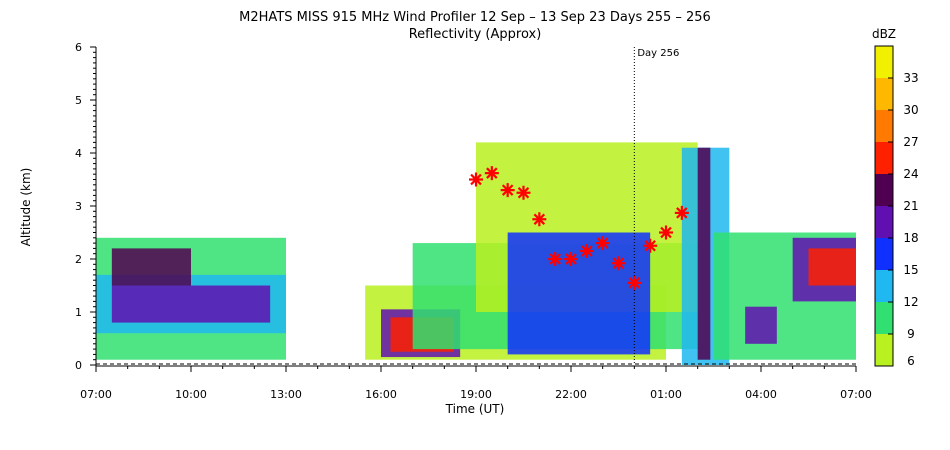 This screenshot has width=950, height=450. I want to click on y-tick-label: 2, so click(78, 259).